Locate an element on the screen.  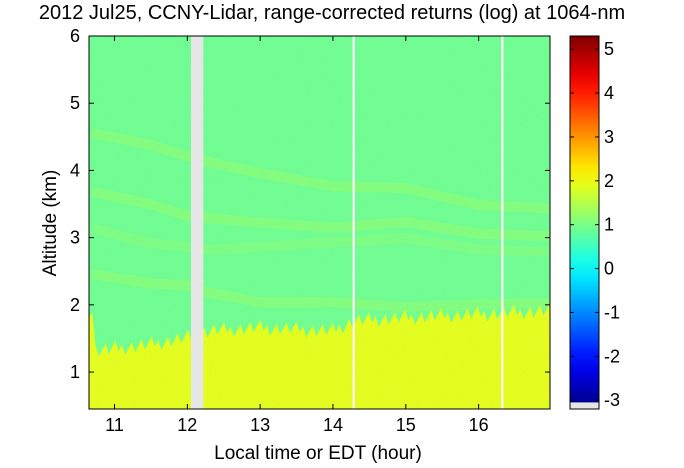
x-tick-label: 16 is located at coordinates (479, 425).